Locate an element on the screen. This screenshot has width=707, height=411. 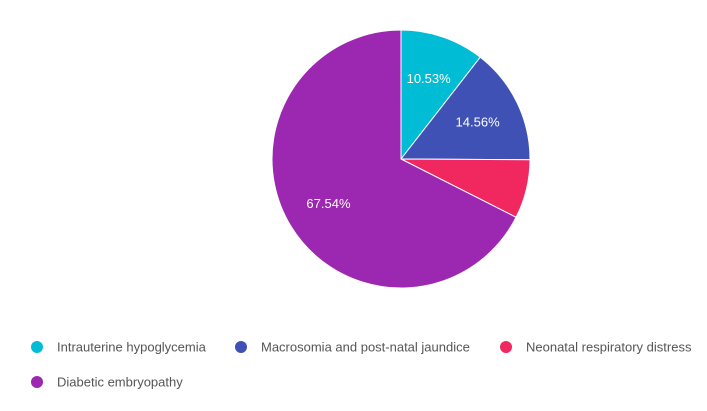
slice-data-label: 14.56% is located at coordinates (478, 121).